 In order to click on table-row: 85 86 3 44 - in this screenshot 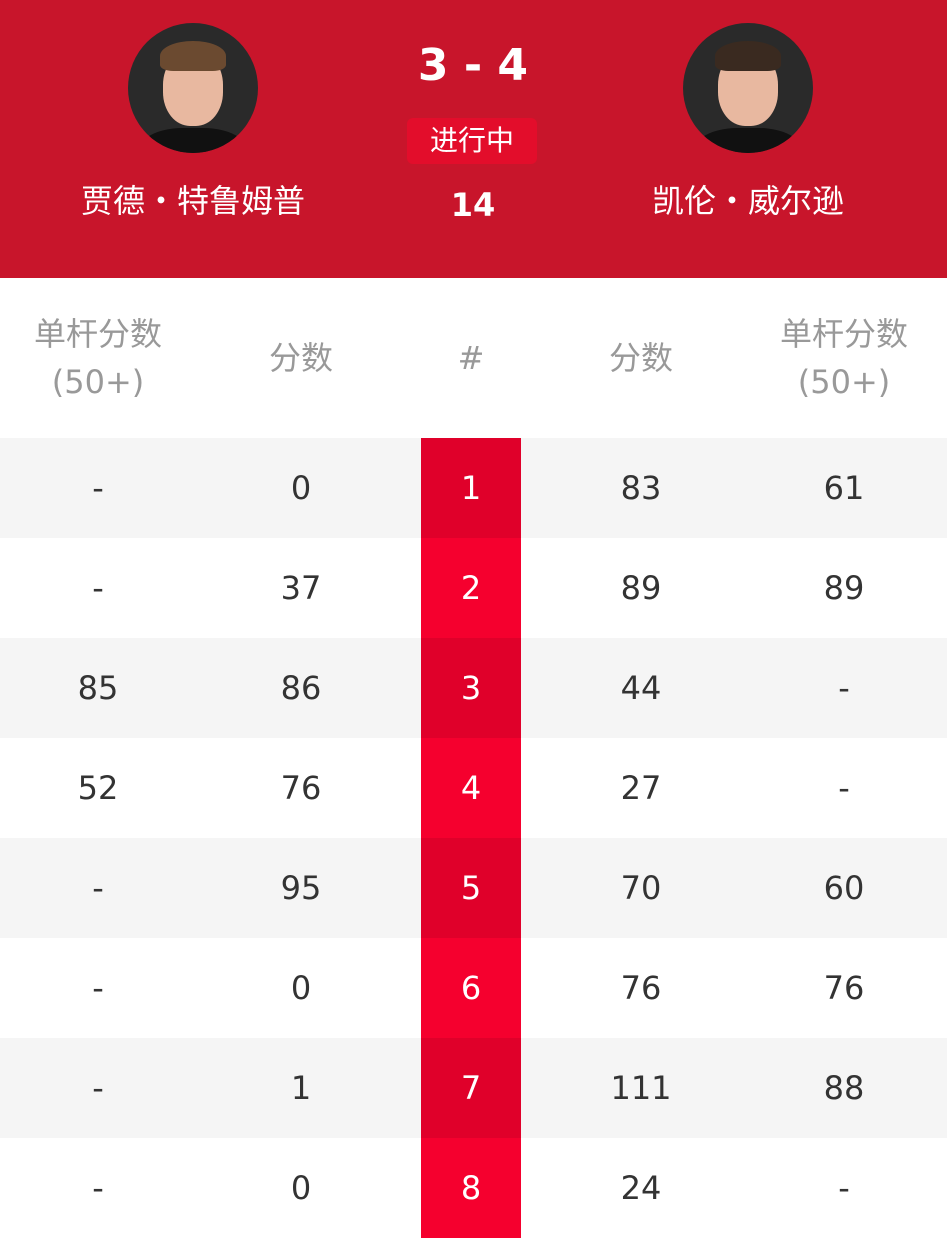, I will do `click(473, 688)`.